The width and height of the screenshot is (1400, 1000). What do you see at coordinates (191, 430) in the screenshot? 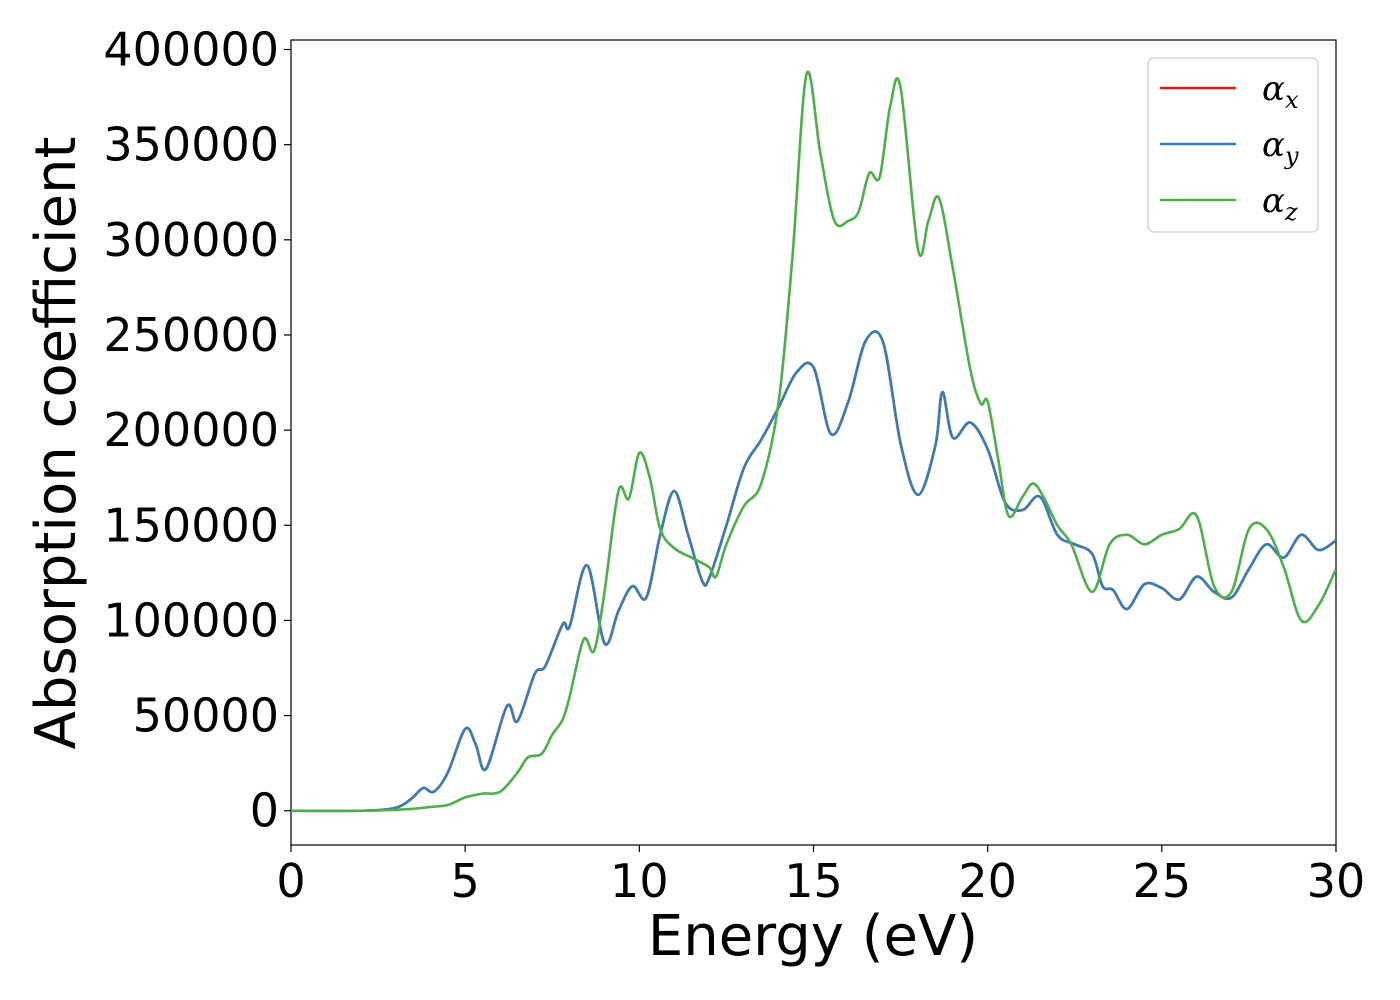
I see `y-tick-label: 200000` at bounding box center [191, 430].